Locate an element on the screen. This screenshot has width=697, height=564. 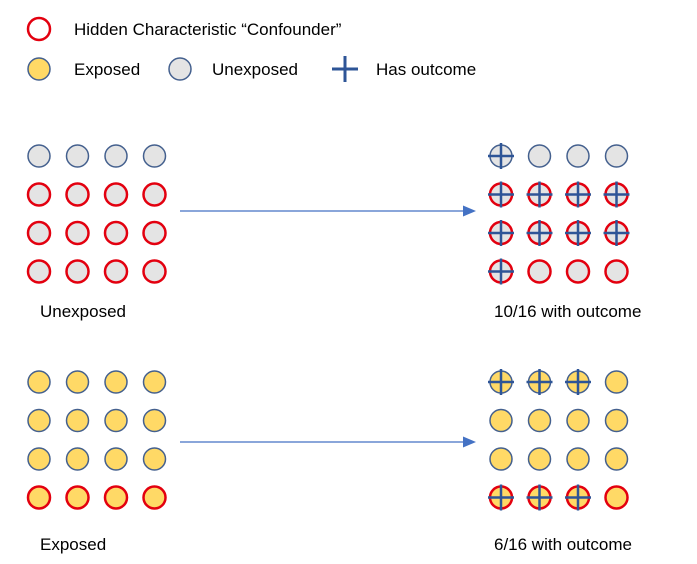
arrow-unexposed is located at coordinates (328, 211).